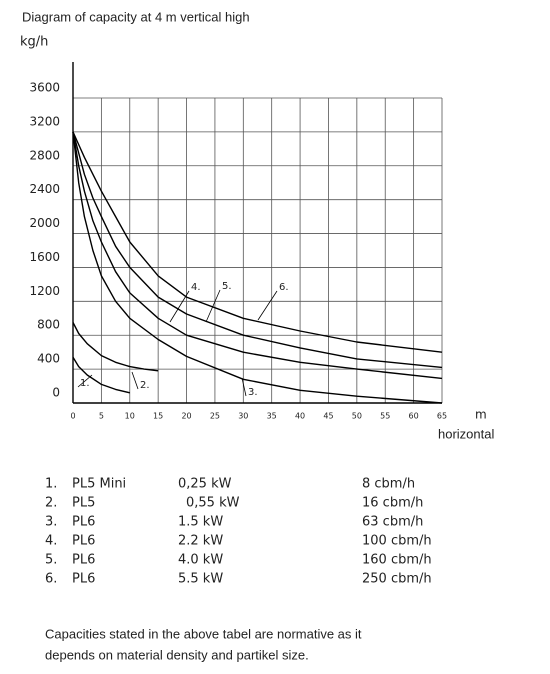  Describe the element at coordinates (34, 42) in the screenshot. I see `y-axis-label: kg/h` at that location.